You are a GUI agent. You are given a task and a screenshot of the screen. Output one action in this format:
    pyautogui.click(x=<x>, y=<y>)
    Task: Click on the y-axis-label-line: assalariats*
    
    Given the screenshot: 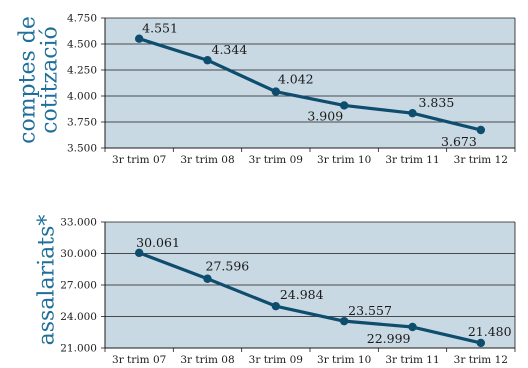 What is the action you would take?
    pyautogui.click(x=47, y=280)
    